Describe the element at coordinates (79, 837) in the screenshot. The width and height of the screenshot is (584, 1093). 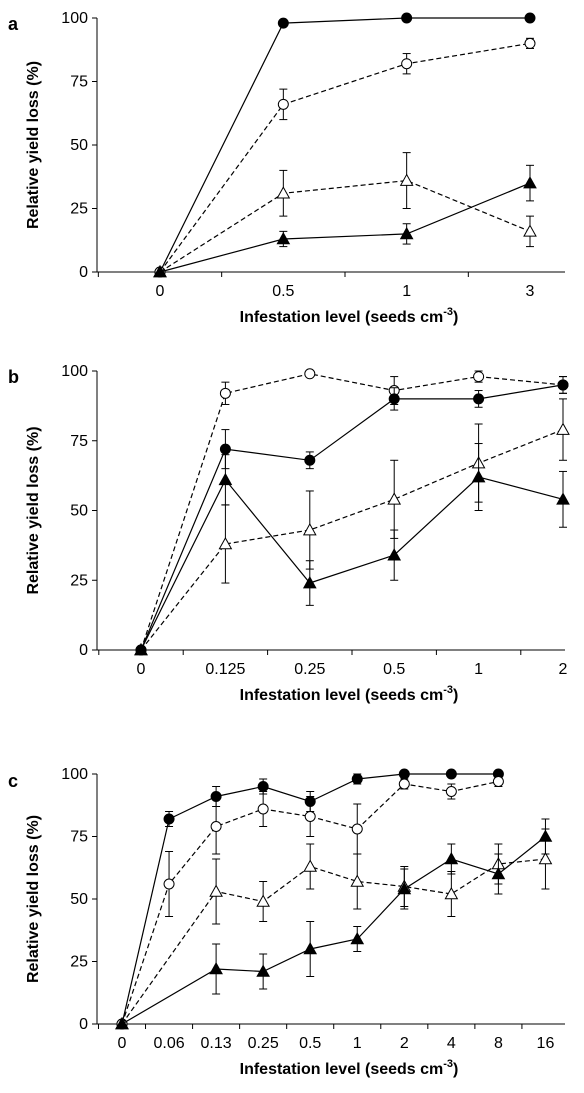
I see `y-tick-label: 75` at that location.